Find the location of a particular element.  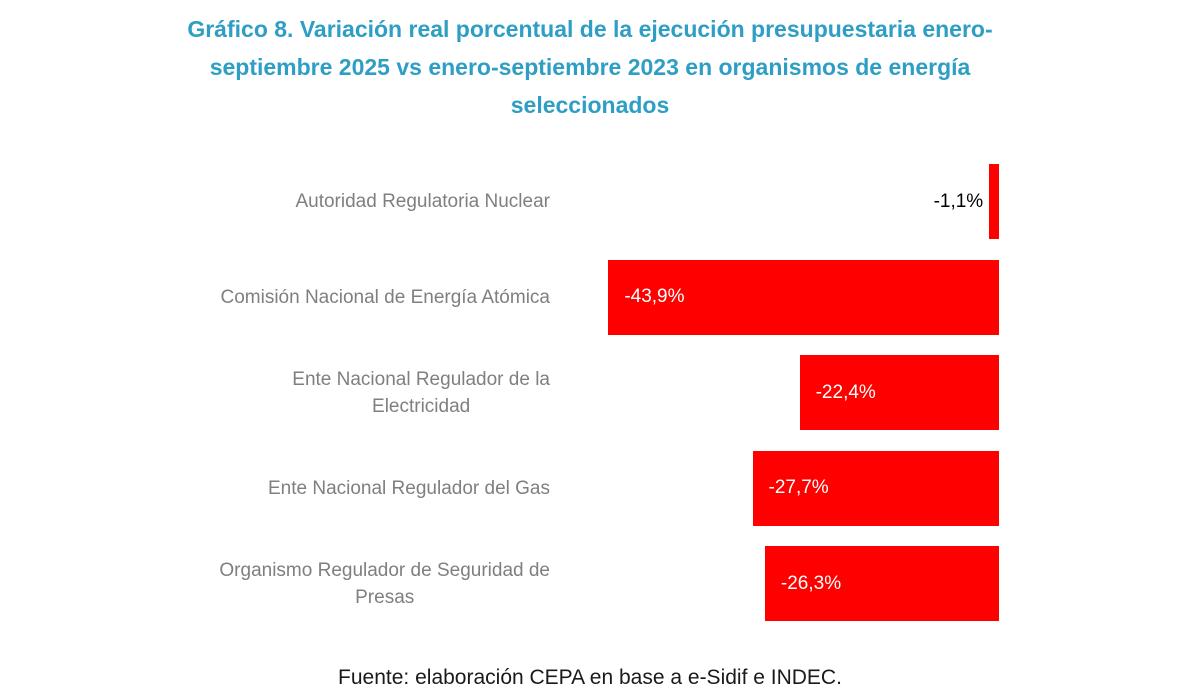

bar-autoridad-regulatoria-nuclear is located at coordinates (994, 202).